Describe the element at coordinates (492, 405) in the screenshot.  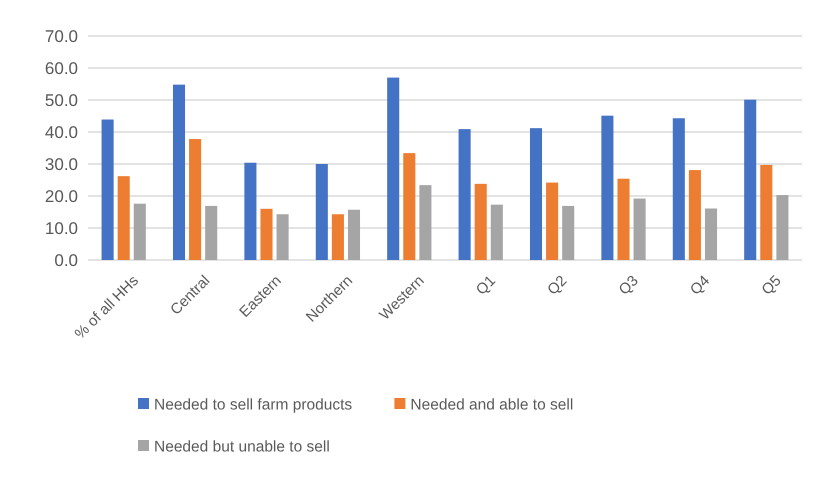
I see `legend-label: Needed and able to sell` at that location.